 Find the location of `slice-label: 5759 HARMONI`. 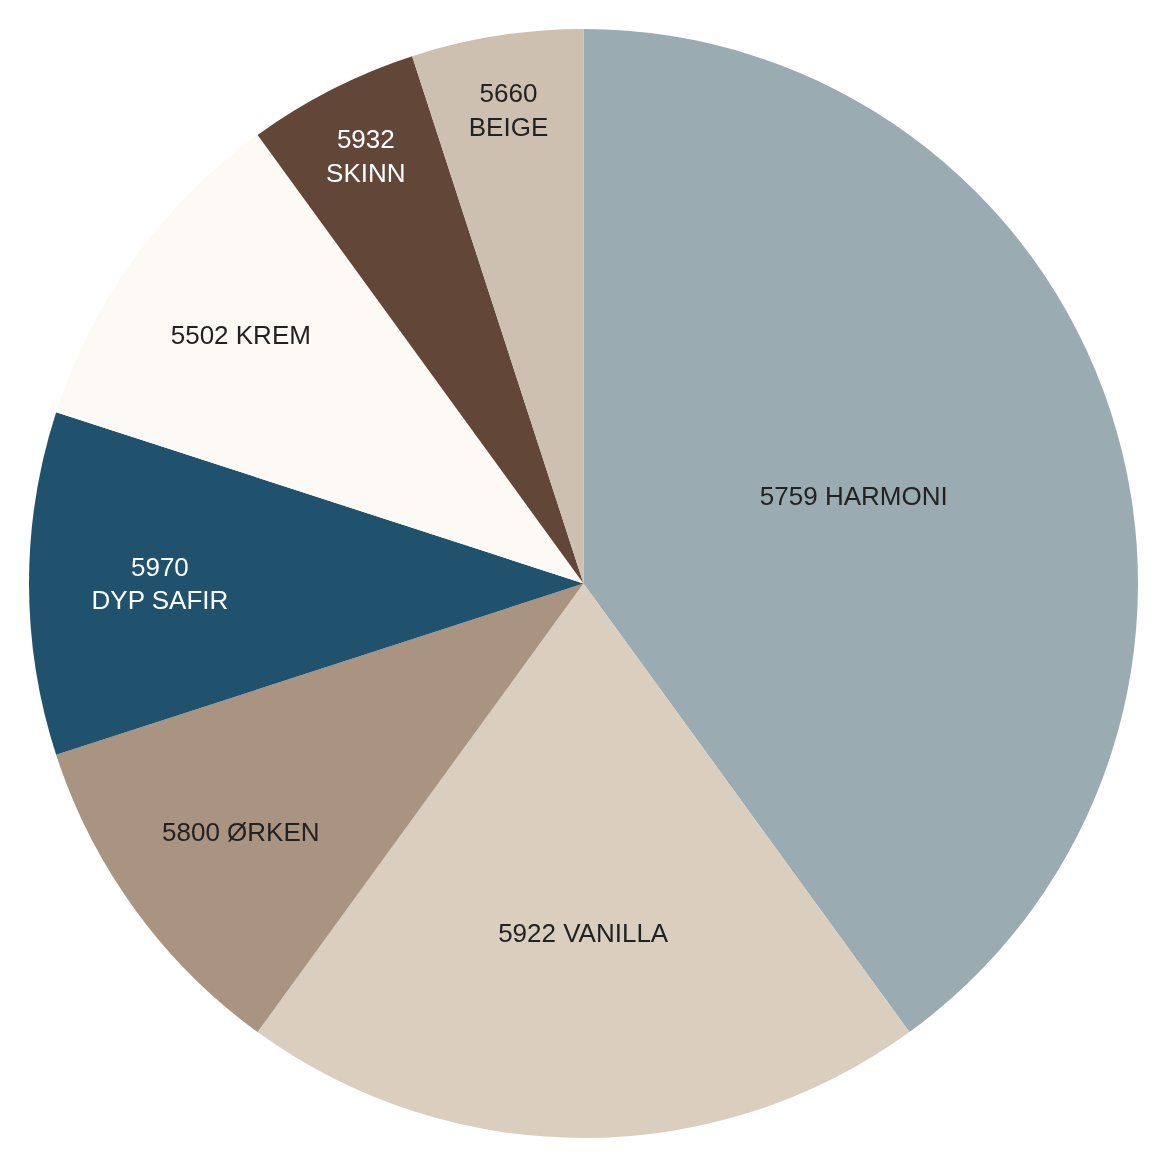

slice-label: 5759 HARMONI is located at coordinates (853, 495).